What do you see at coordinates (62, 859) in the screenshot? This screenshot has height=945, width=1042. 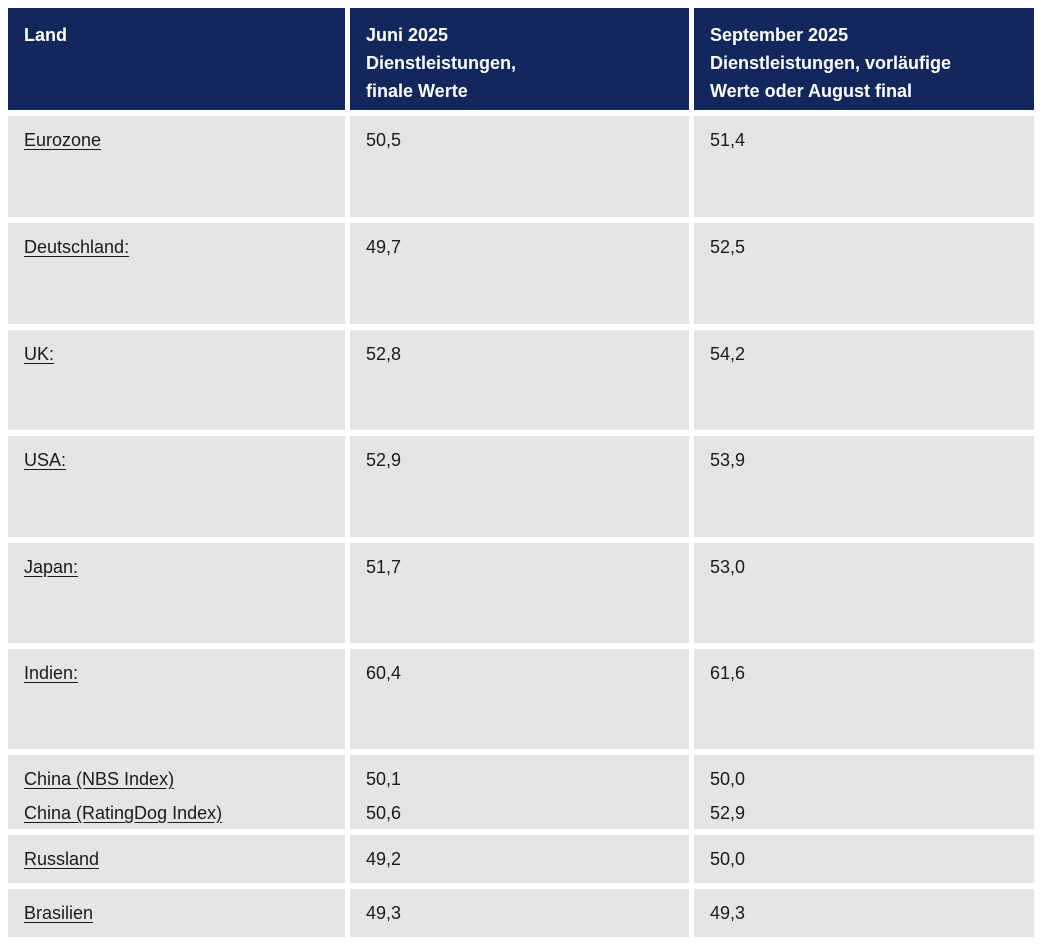 I see `country-link-russland: Russland` at bounding box center [62, 859].